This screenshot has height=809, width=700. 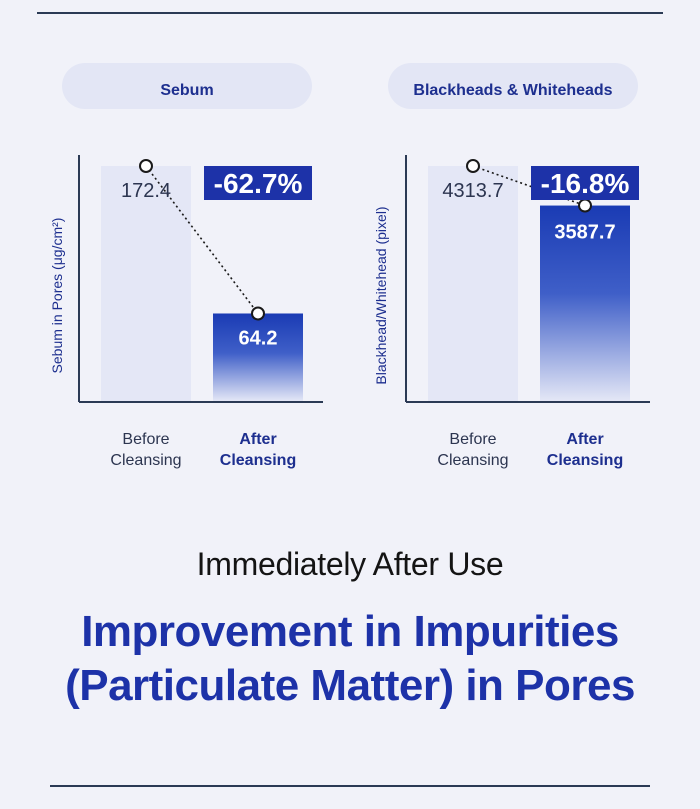 I want to click on y-axis-label: Sebum in Pores (μg/cm²), so click(x=57, y=296).